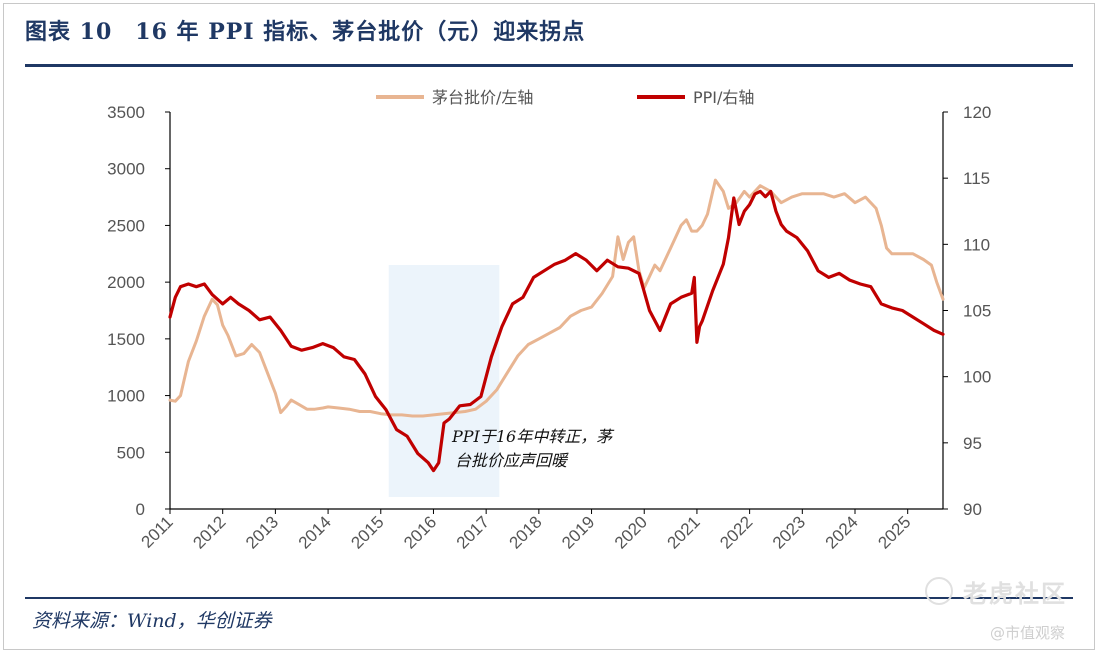  I want to click on y-right-tick-label: 100, so click(977, 377).